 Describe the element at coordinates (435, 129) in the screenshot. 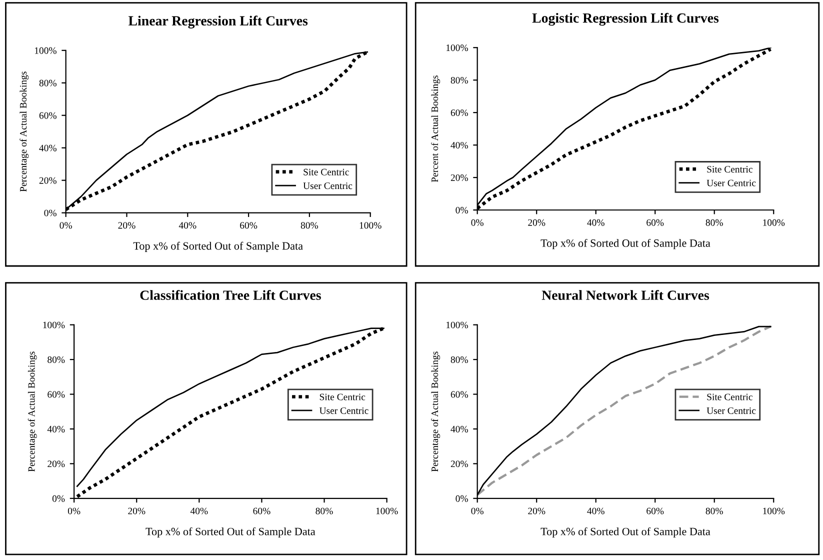

I see `y-axis-title: Percent of Actual Bookings` at that location.